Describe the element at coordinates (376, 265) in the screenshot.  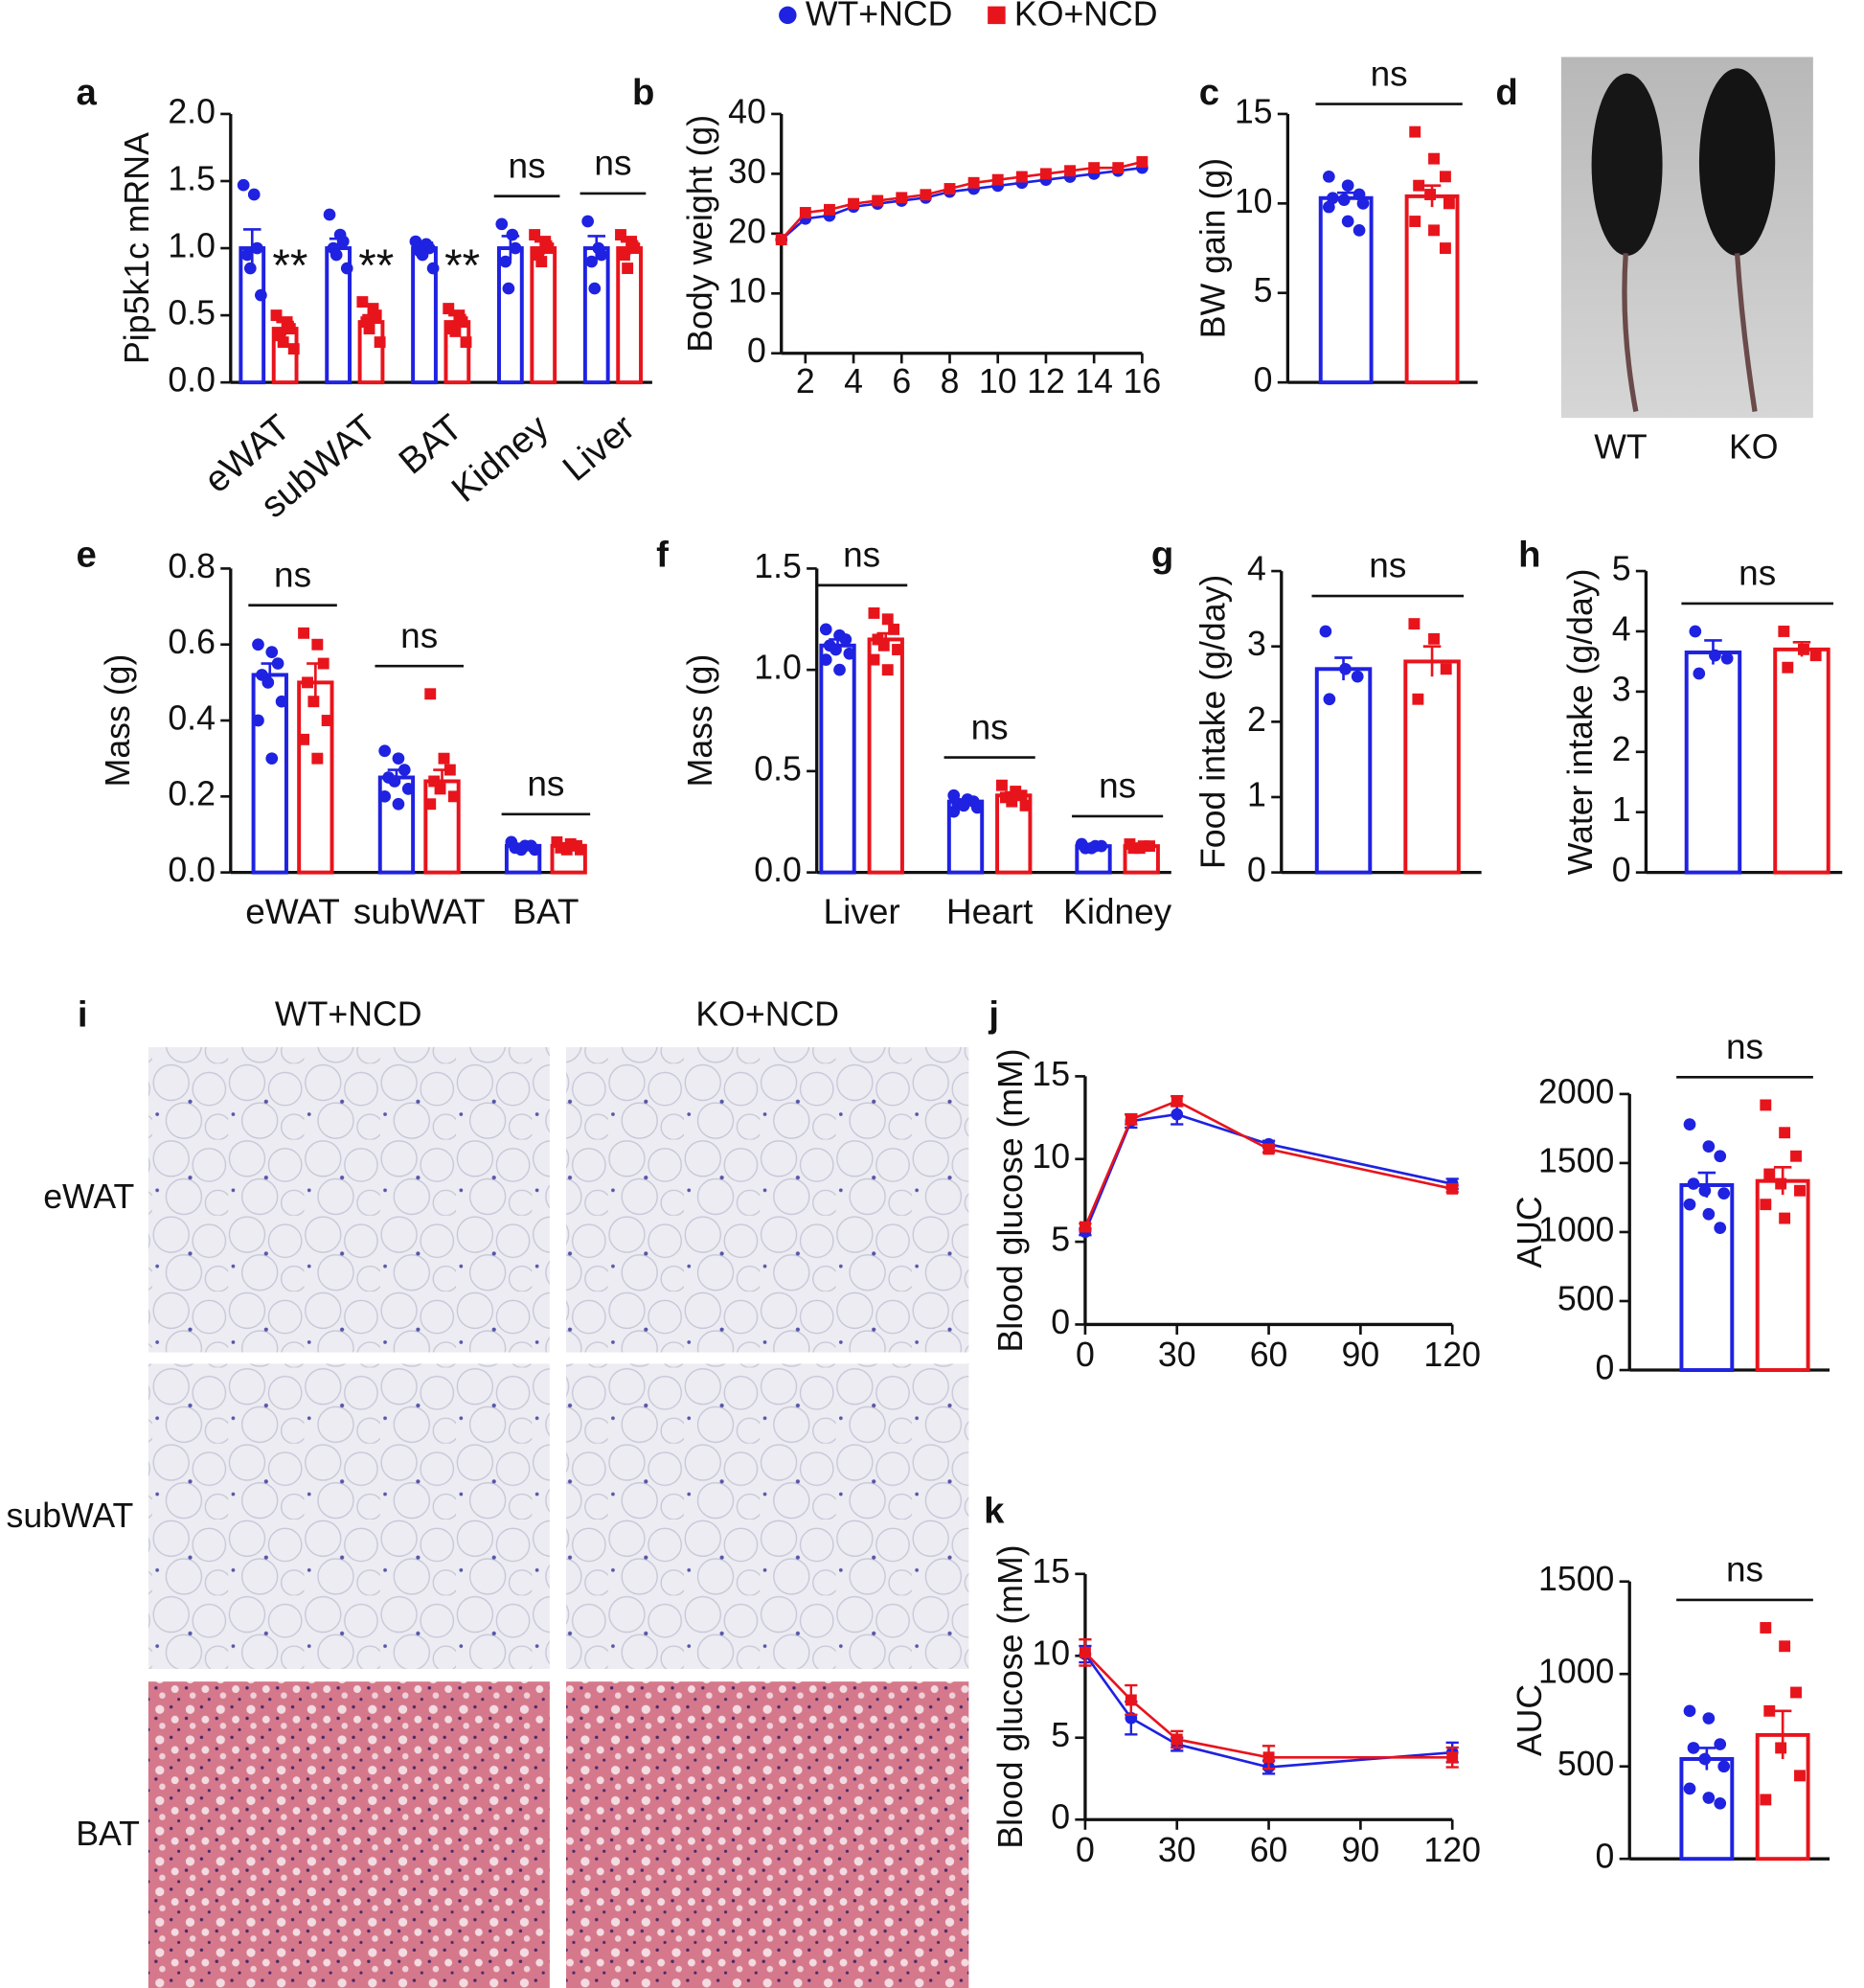
I see `significance-label: **` at that location.